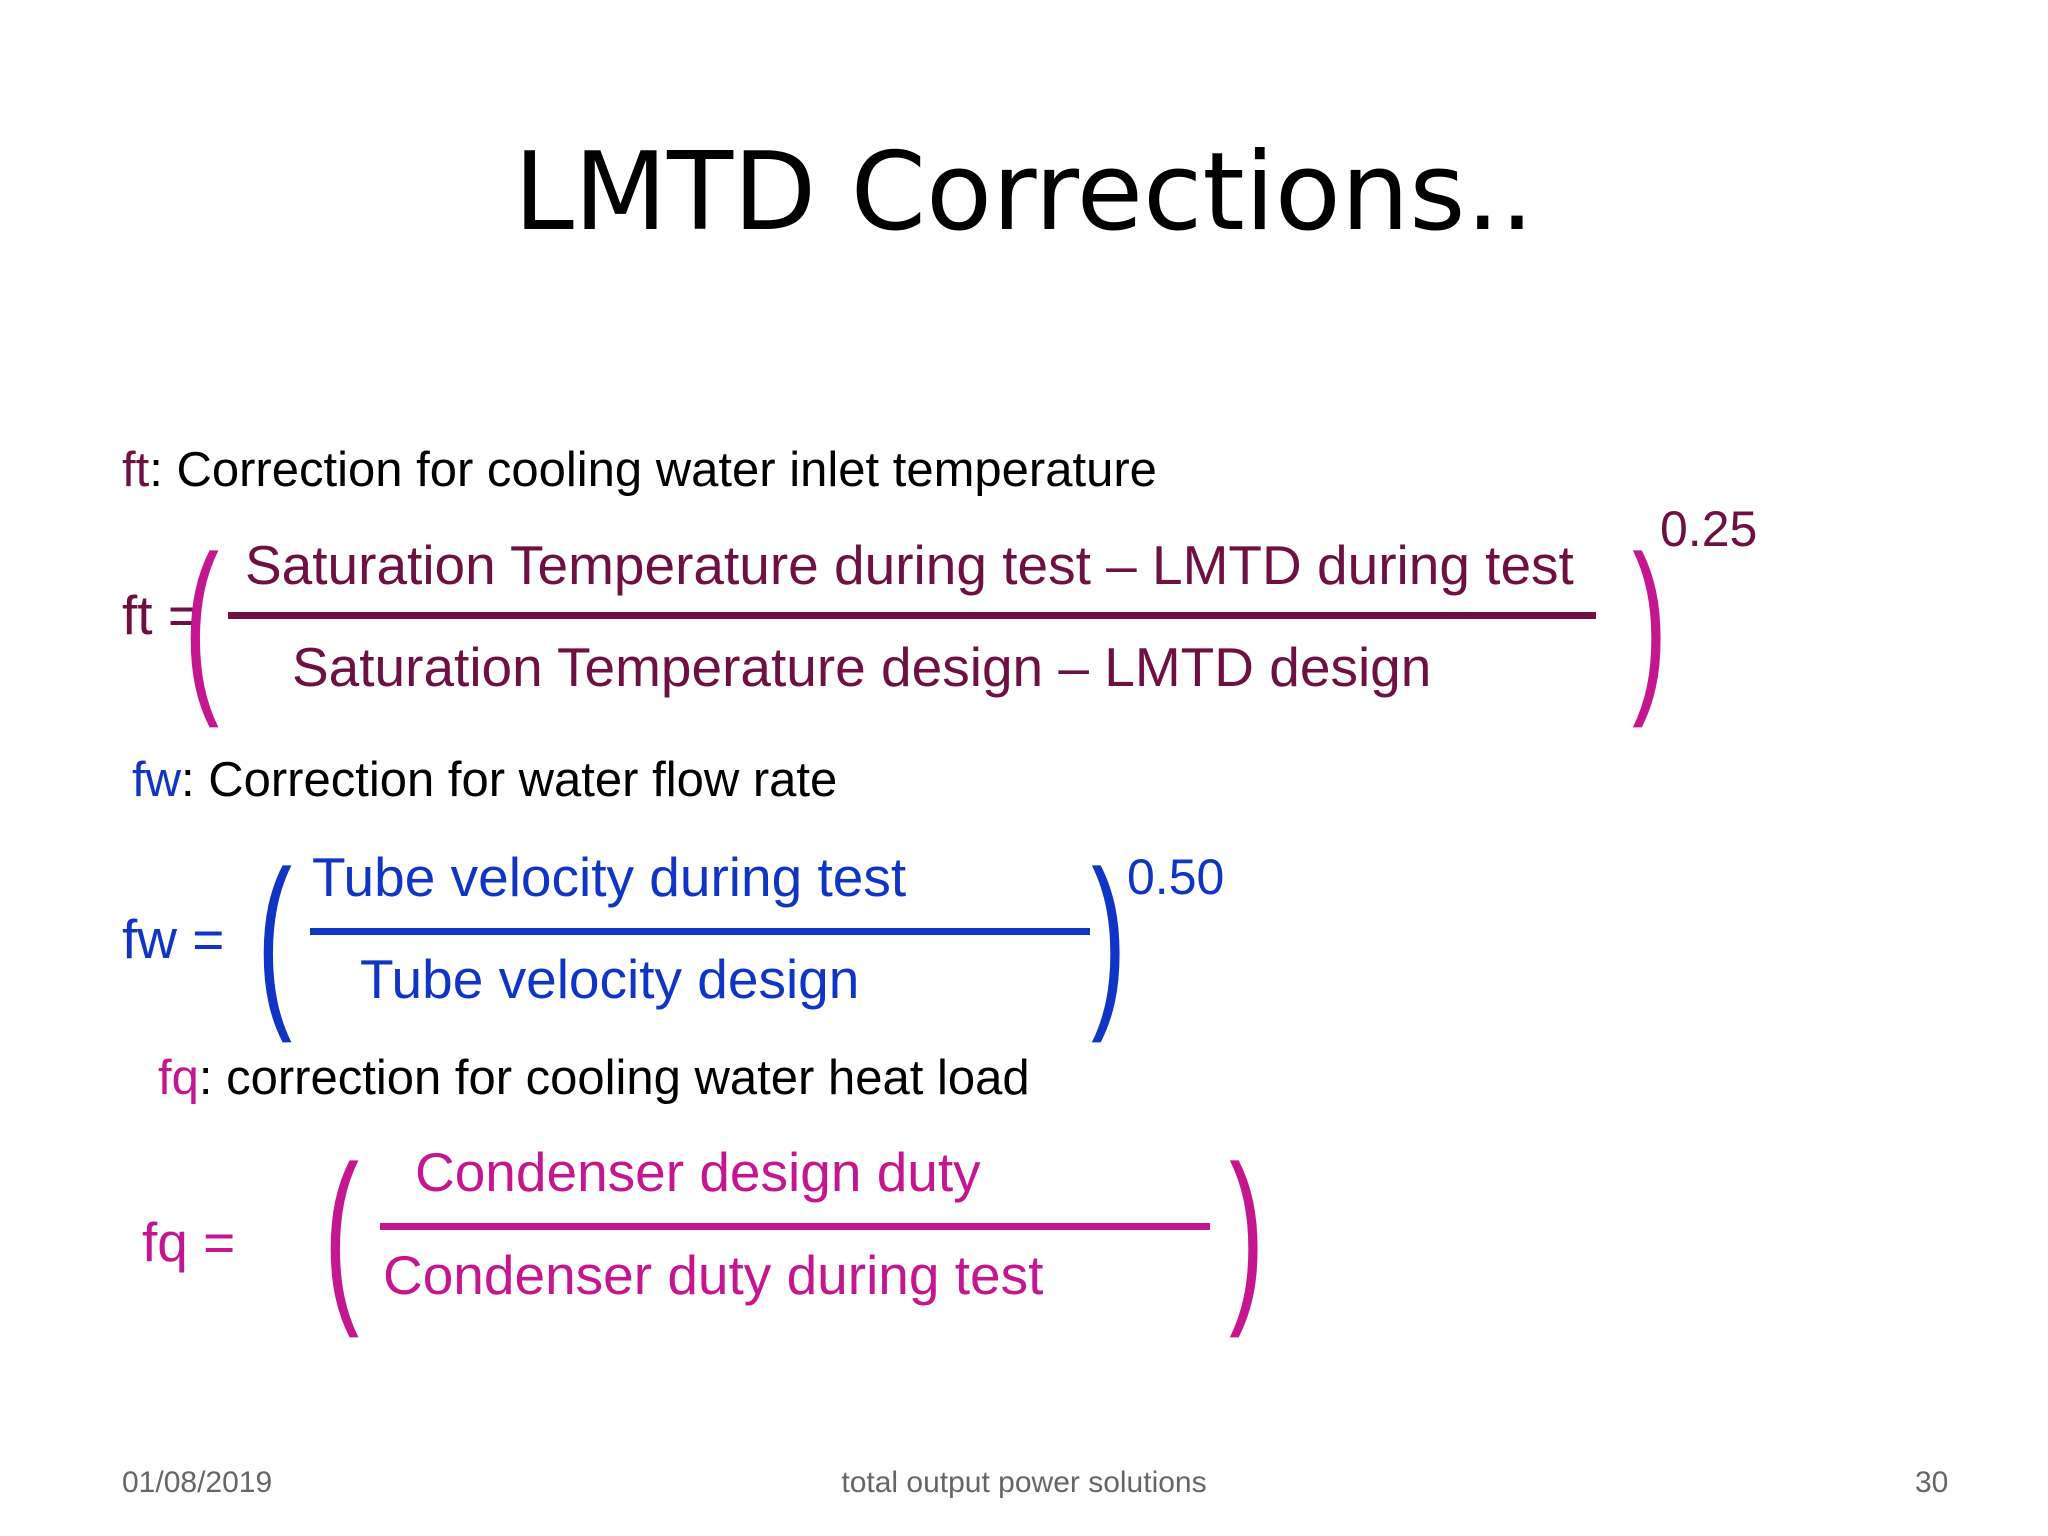  Describe the element at coordinates (1109, 938) in the screenshot. I see `fw-close-paren: )` at that location.